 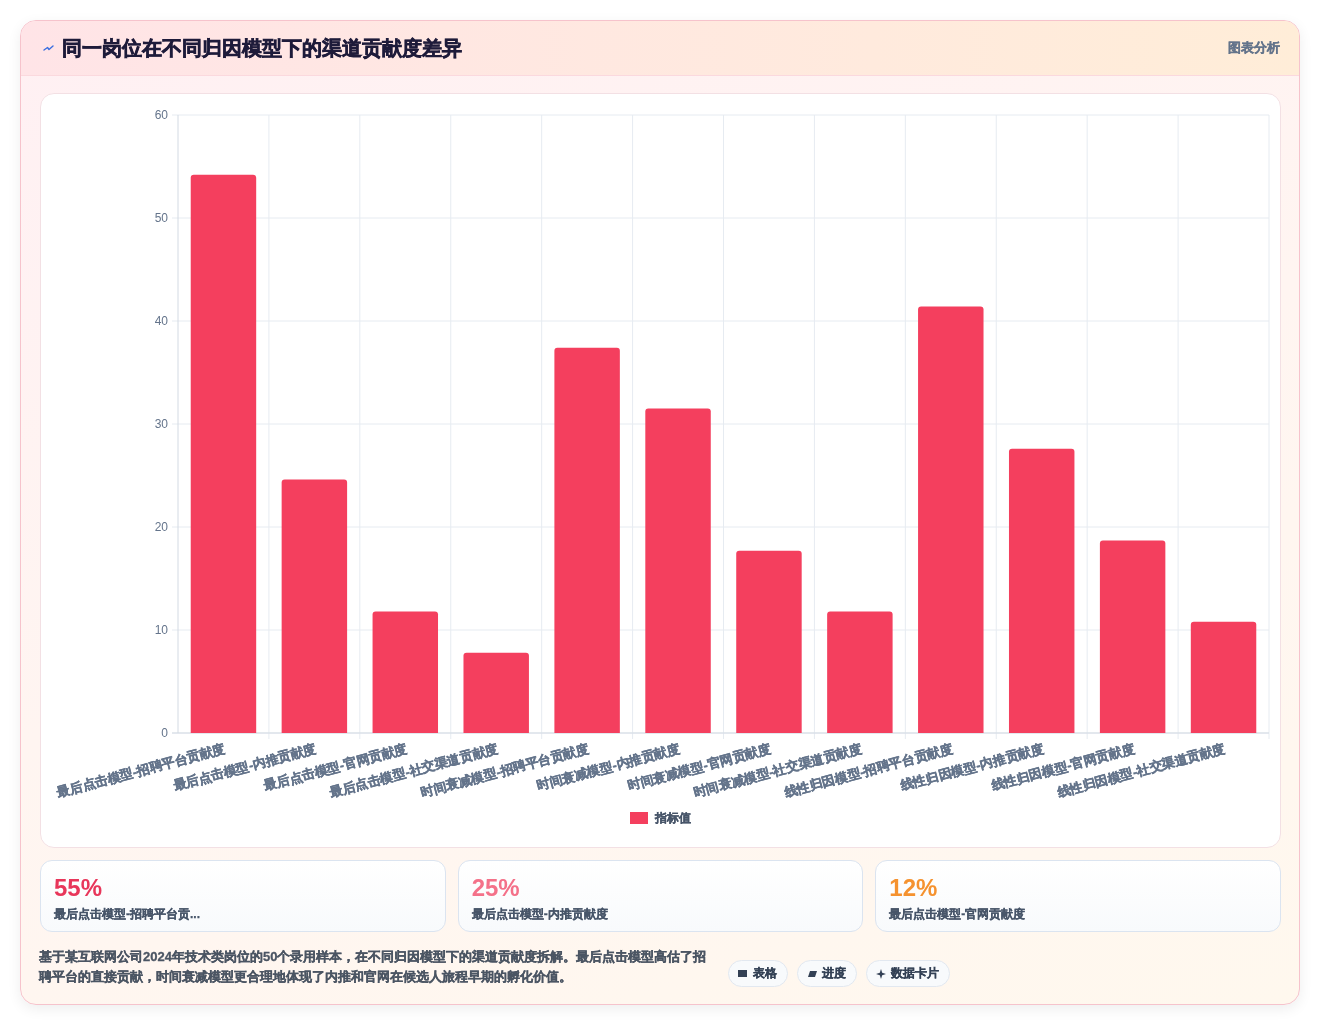 What do you see at coordinates (915, 973) in the screenshot?
I see `text: 数据卡片` at bounding box center [915, 973].